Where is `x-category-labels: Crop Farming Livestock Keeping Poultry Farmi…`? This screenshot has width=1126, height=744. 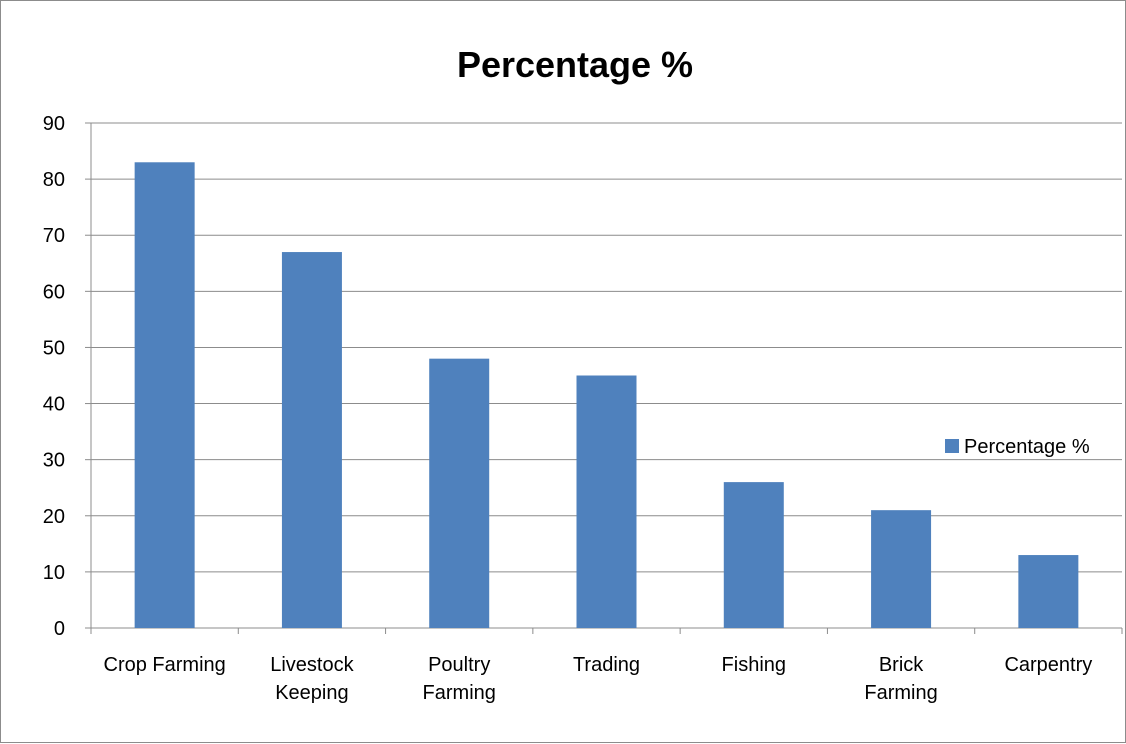
x-category-labels: Crop Farming Livestock Keeping Poultry Farmi… is located at coordinates (598, 679).